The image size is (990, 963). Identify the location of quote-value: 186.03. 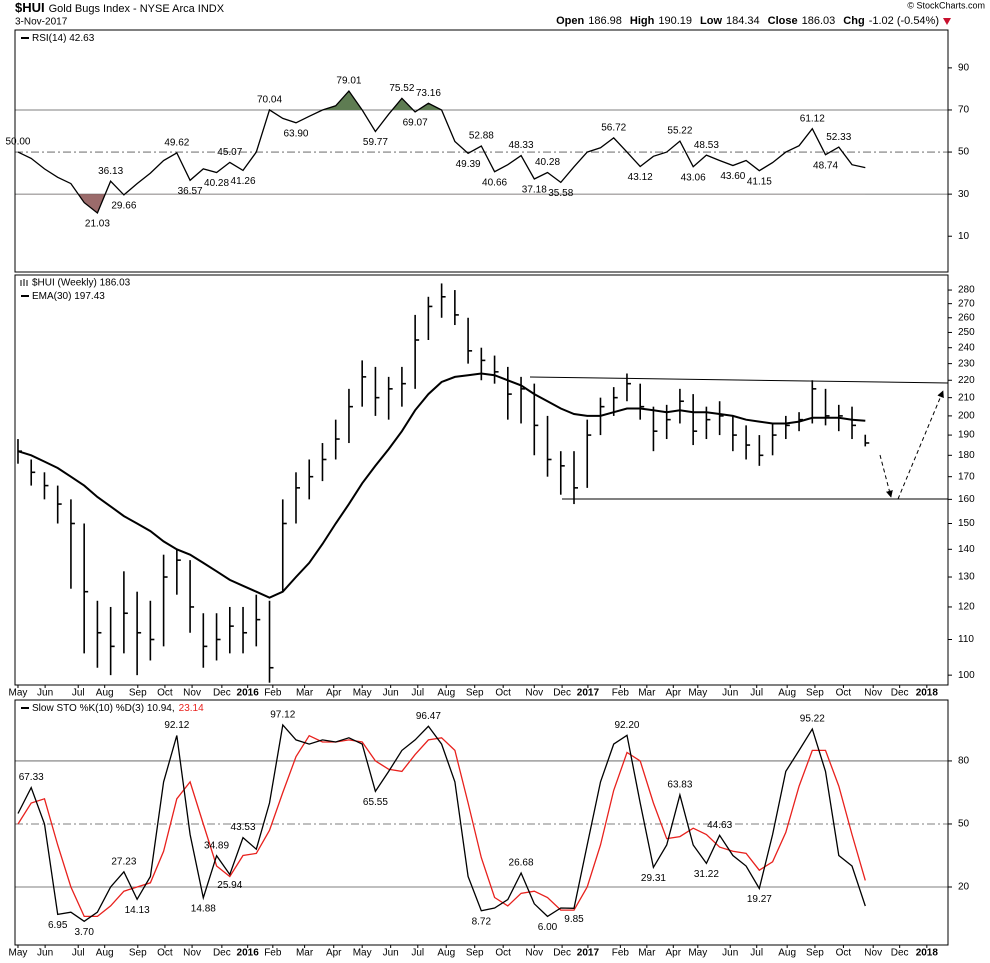
(819, 21).